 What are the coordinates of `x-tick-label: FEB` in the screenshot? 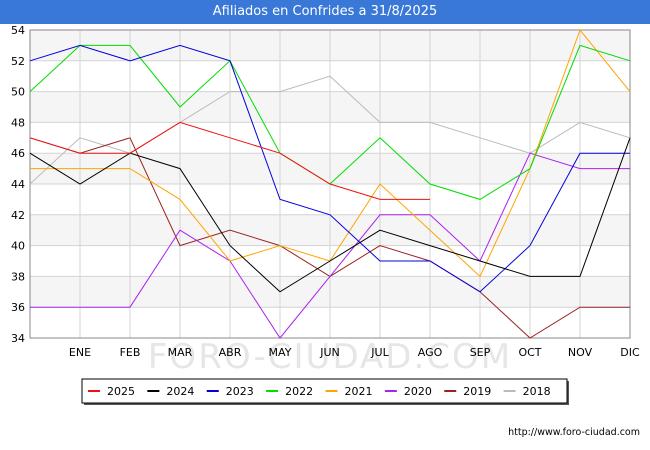 It's located at (130, 352).